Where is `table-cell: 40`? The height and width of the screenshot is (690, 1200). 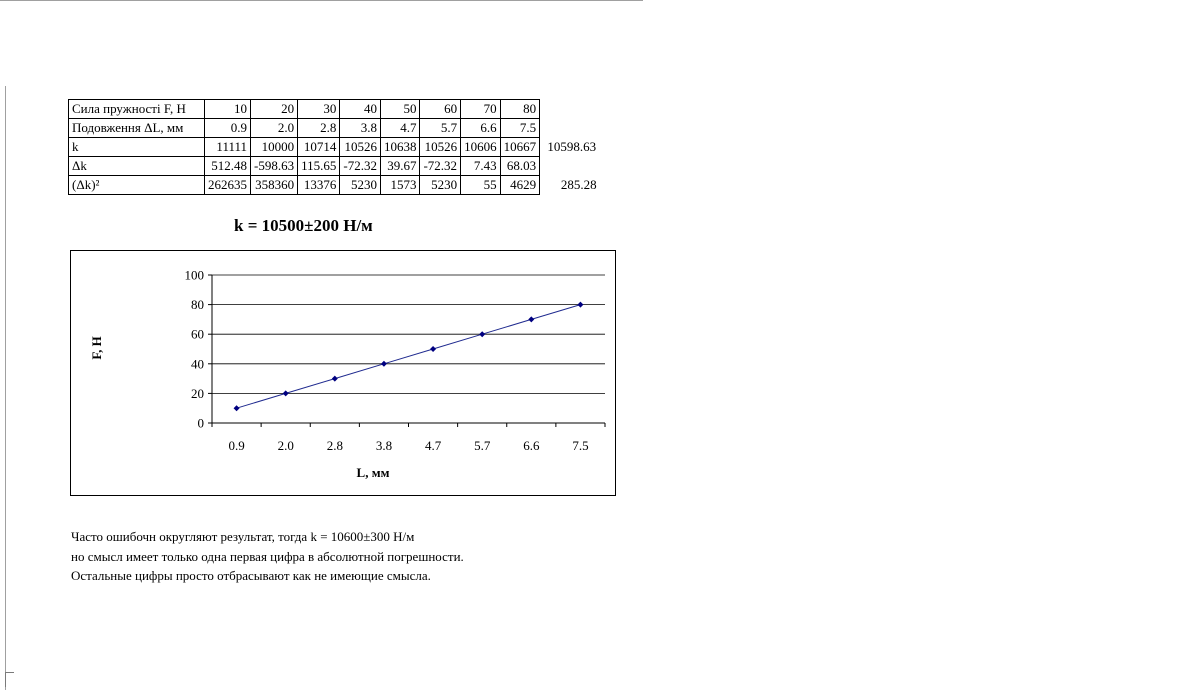
table-cell: 40 is located at coordinates (360, 109).